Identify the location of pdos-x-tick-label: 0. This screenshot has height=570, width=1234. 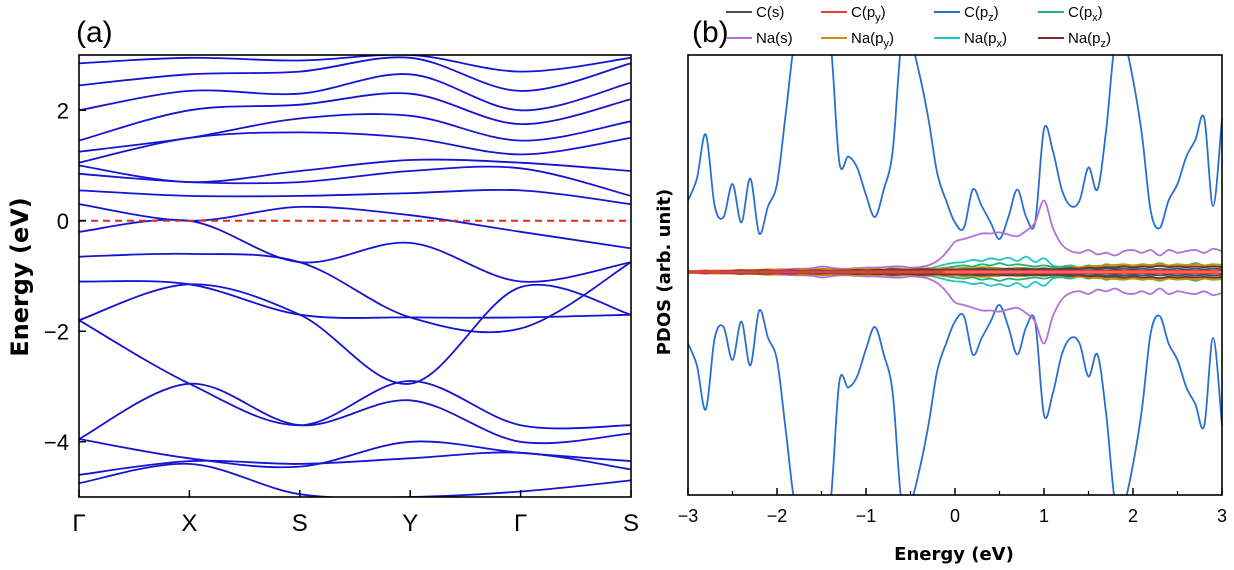
(955, 516).